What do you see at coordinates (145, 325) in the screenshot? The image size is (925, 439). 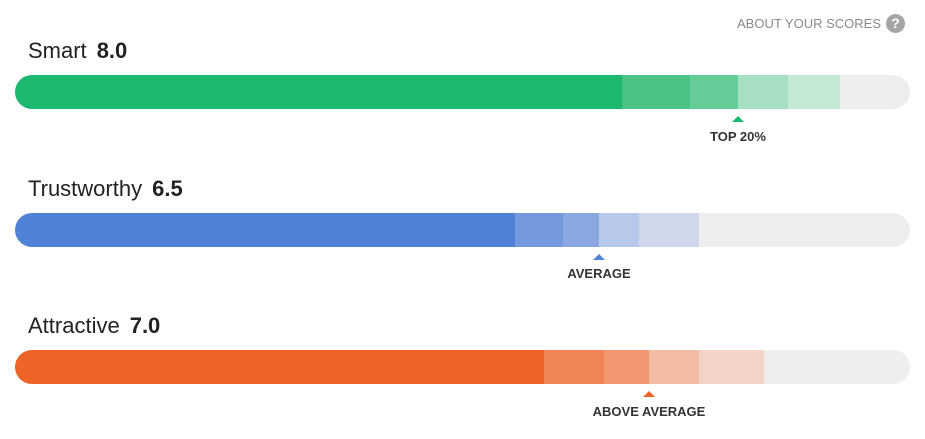 I see `trait-score: 7.0` at bounding box center [145, 325].